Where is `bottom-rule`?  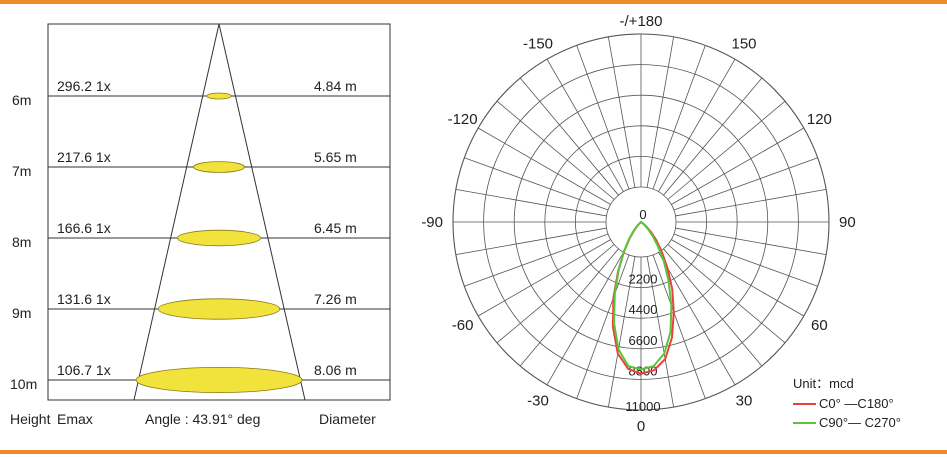 bottom-rule is located at coordinates (473, 452).